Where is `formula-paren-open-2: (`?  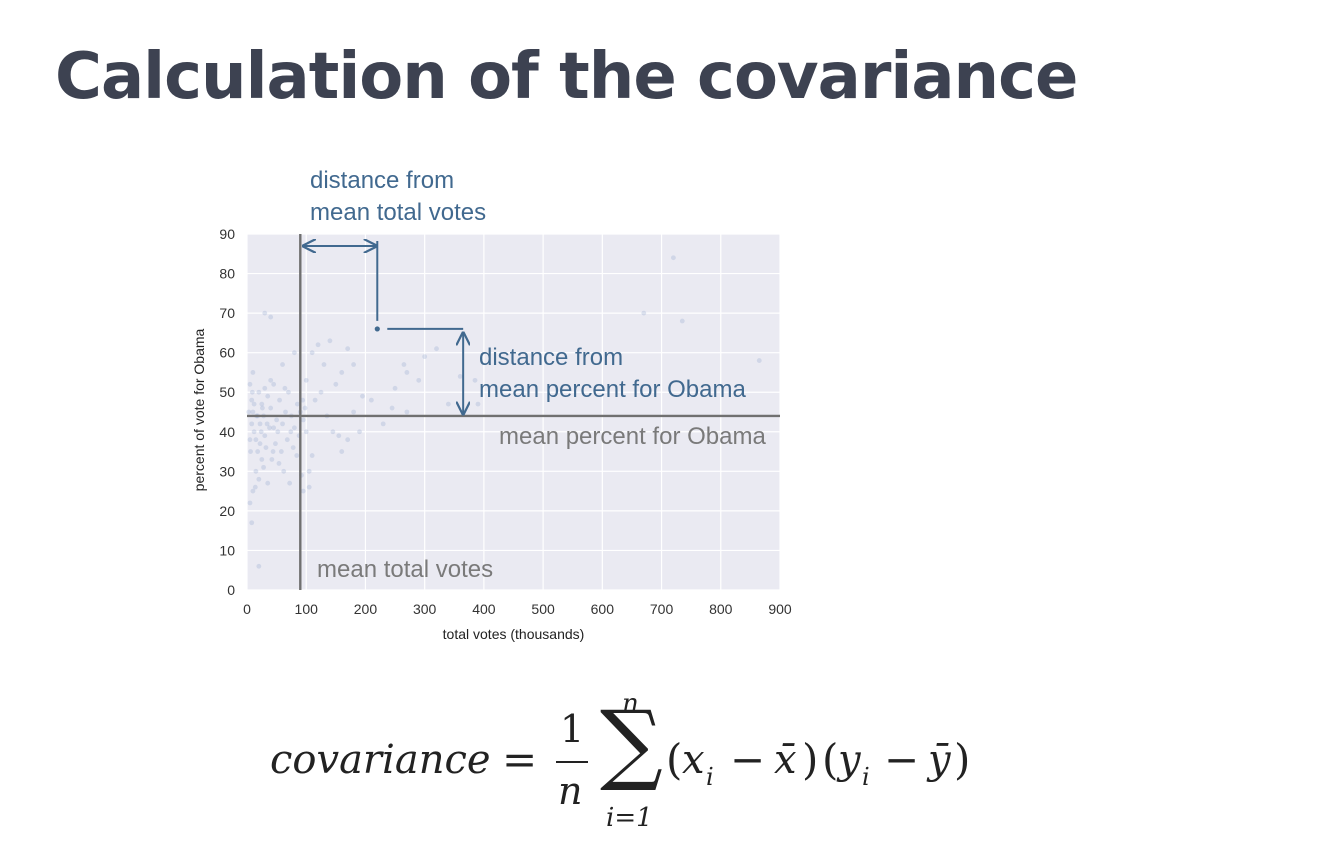
formula-paren-open-2: ( is located at coordinates (830, 759).